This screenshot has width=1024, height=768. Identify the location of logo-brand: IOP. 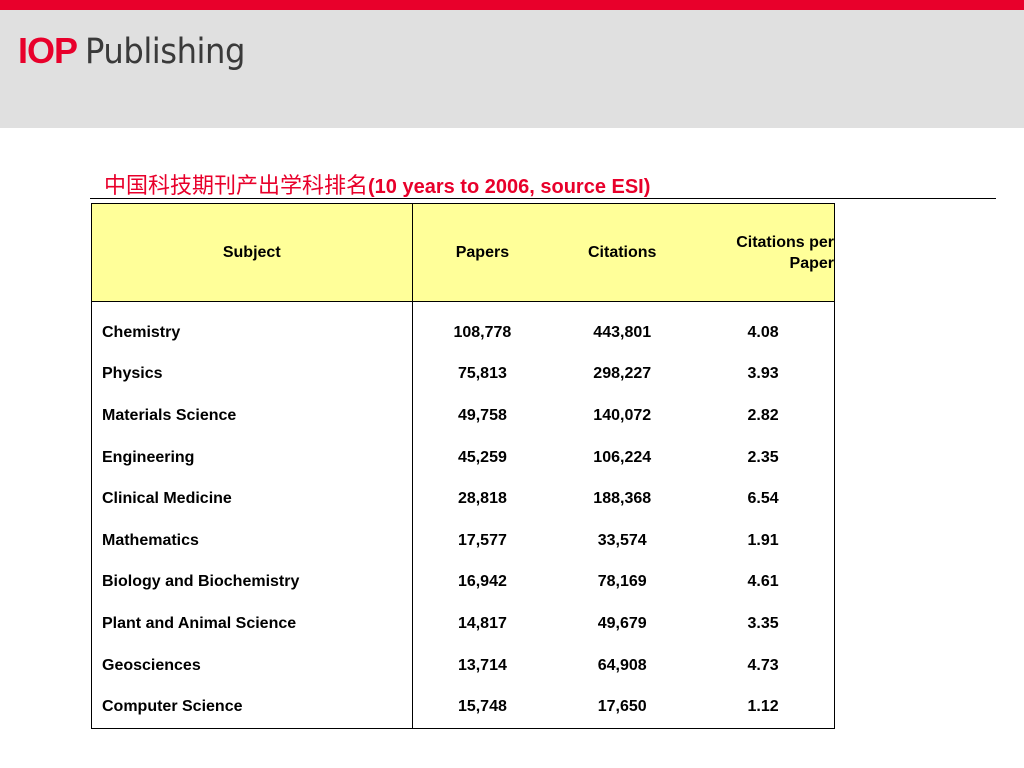
(48, 50).